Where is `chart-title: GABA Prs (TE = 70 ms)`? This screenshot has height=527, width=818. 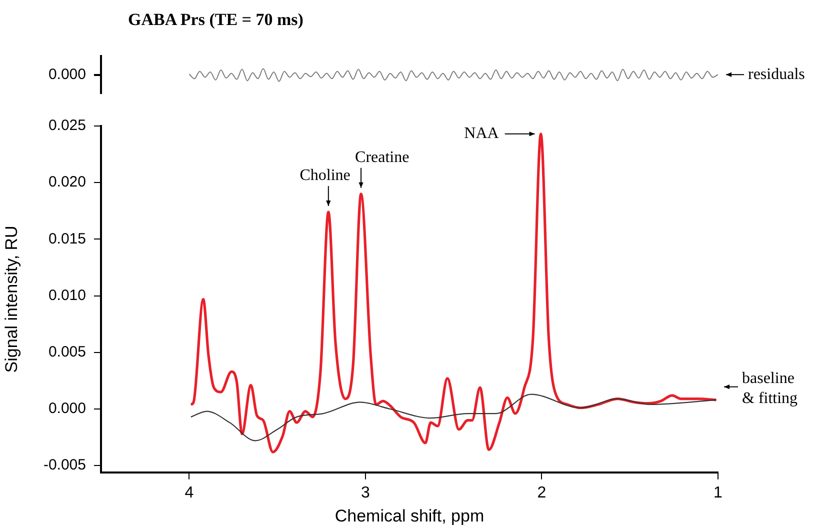
chart-title: GABA Prs (TE = 70 ms) is located at coordinates (216, 20).